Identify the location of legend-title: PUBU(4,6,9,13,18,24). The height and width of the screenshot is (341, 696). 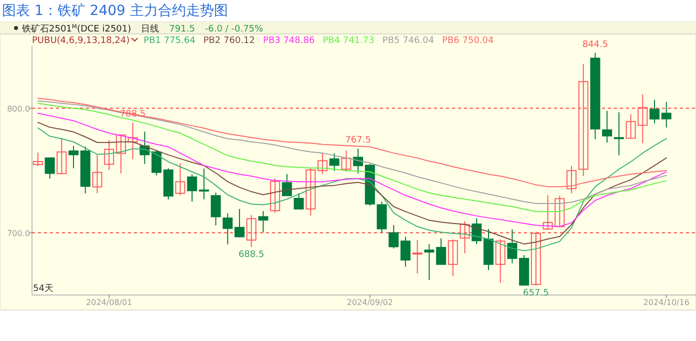
(81, 41).